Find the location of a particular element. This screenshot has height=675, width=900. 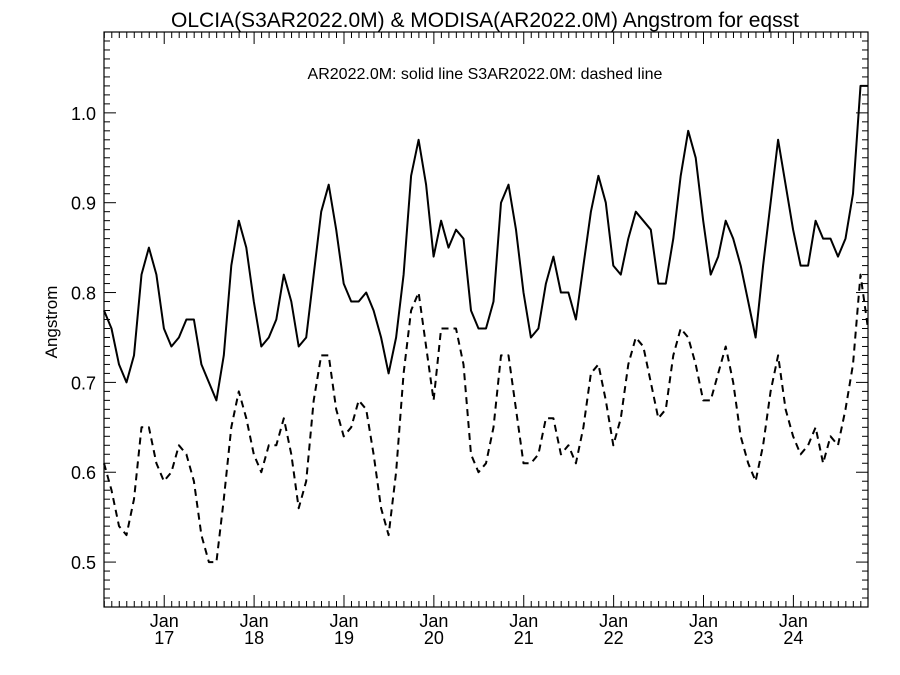

x-tick-year-label: 20 is located at coordinates (434, 638).